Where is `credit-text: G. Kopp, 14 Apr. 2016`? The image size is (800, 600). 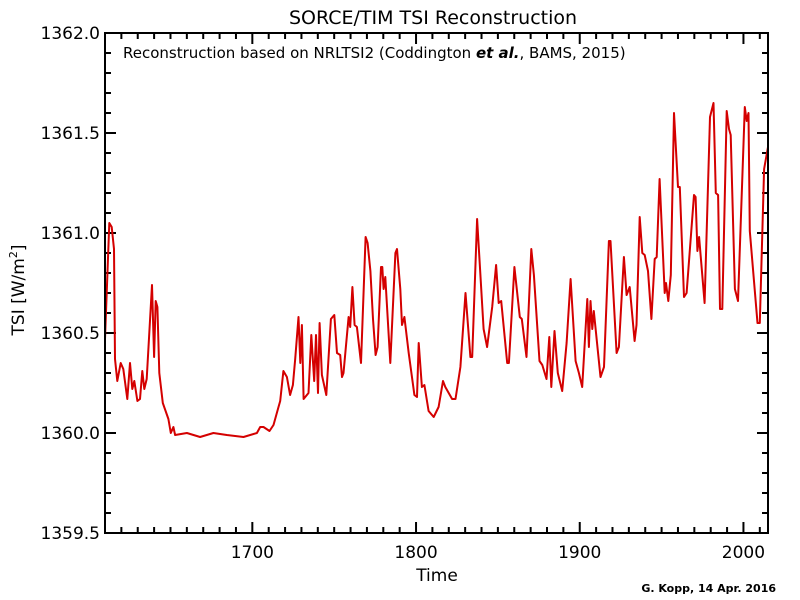 credit-text: G. Kopp, 14 Apr. 2016 is located at coordinates (708, 588).